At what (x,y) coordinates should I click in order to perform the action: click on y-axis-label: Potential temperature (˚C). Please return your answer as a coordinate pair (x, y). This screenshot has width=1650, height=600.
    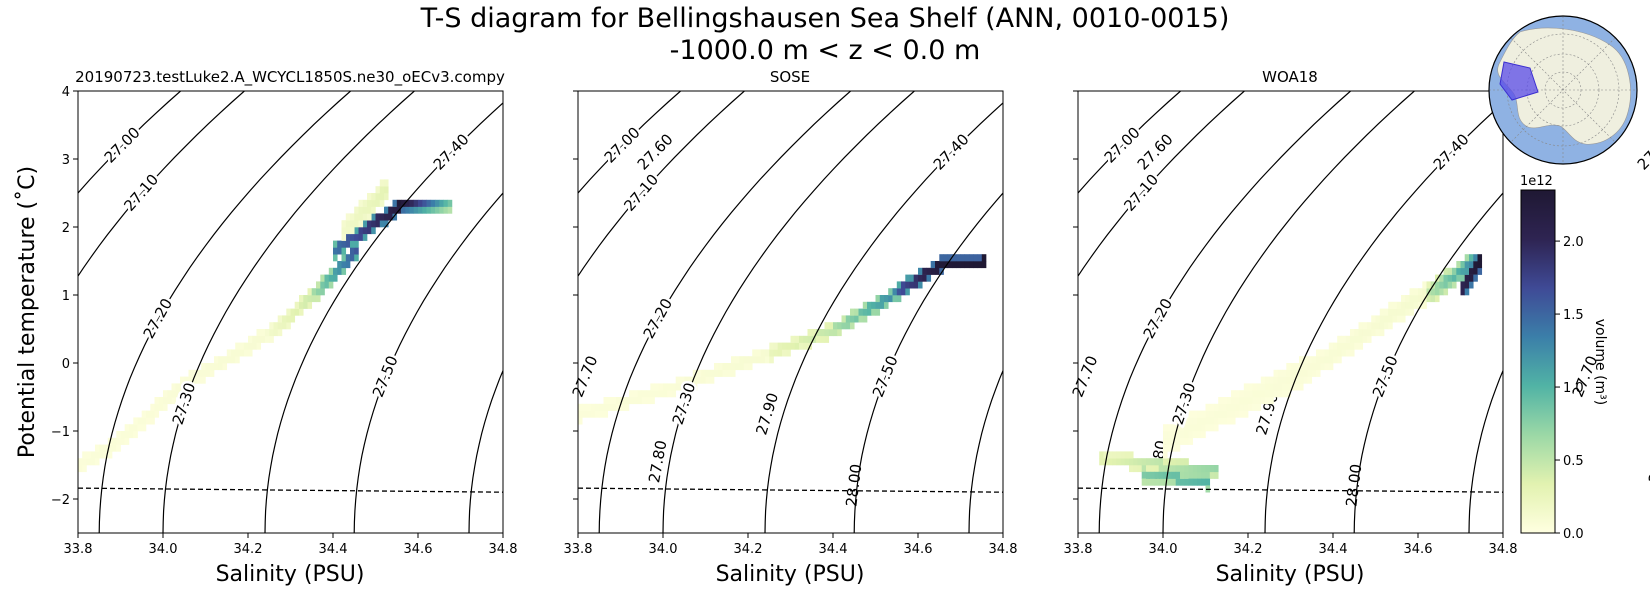
    Looking at the image, I should click on (27, 312).